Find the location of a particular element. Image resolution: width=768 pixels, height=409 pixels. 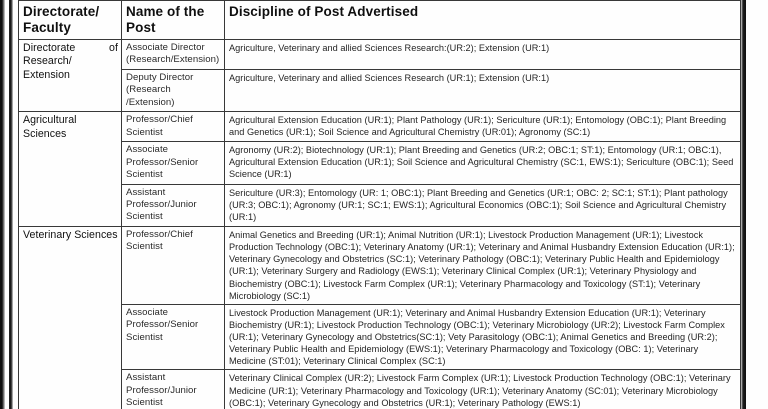

faculty-cell-veterinary-sciences: Veterinary Sciences is located at coordinates (70, 317).